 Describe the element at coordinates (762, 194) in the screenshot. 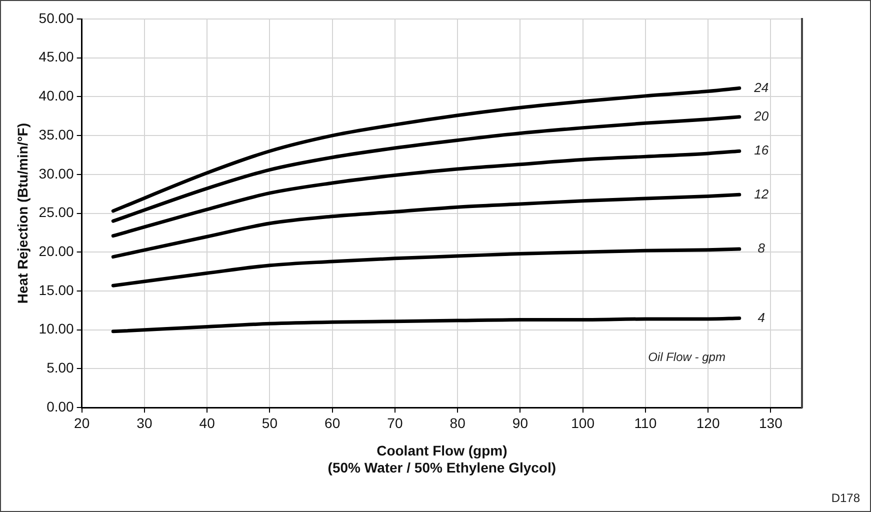

I see `series-label: 12` at that location.